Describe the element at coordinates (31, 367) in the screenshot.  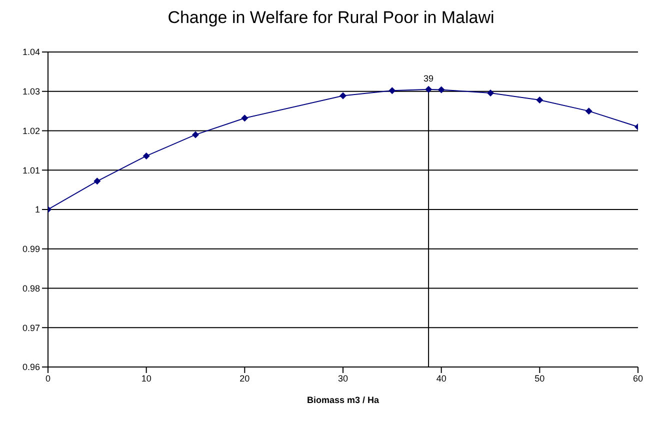
I see `y-tick-label: 0.96` at that location.